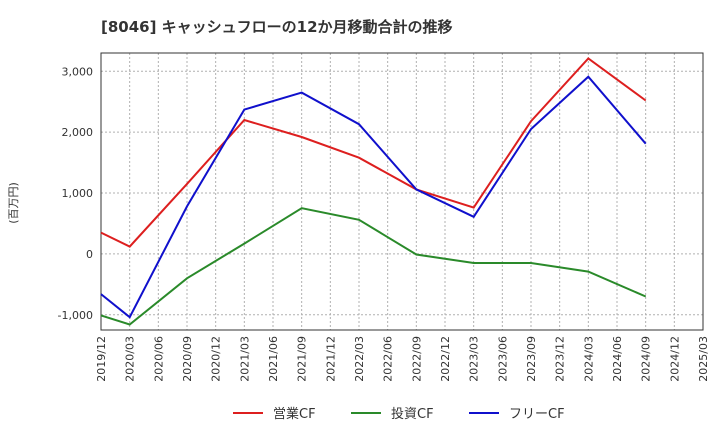 The image size is (720, 440). I want to click on chart-title: [8046] キャッシュフローの12か月移動合計の推移, so click(277, 27).